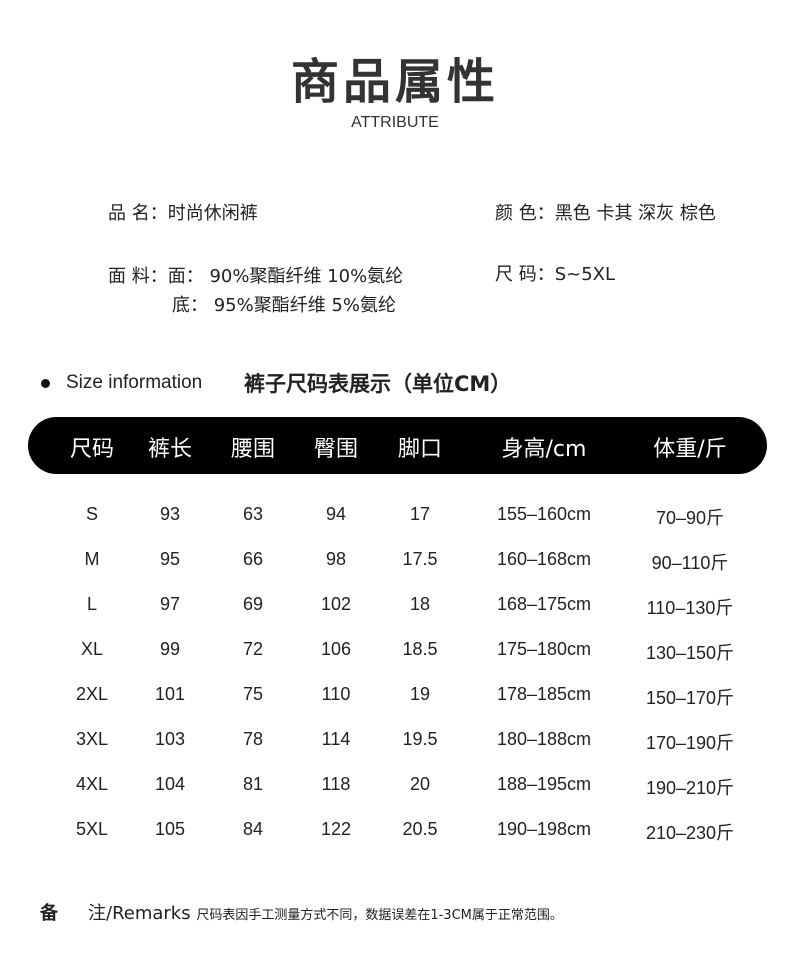  What do you see at coordinates (555, 274) in the screenshot?
I see `attr-size: 尺 码：S~5XL` at bounding box center [555, 274].